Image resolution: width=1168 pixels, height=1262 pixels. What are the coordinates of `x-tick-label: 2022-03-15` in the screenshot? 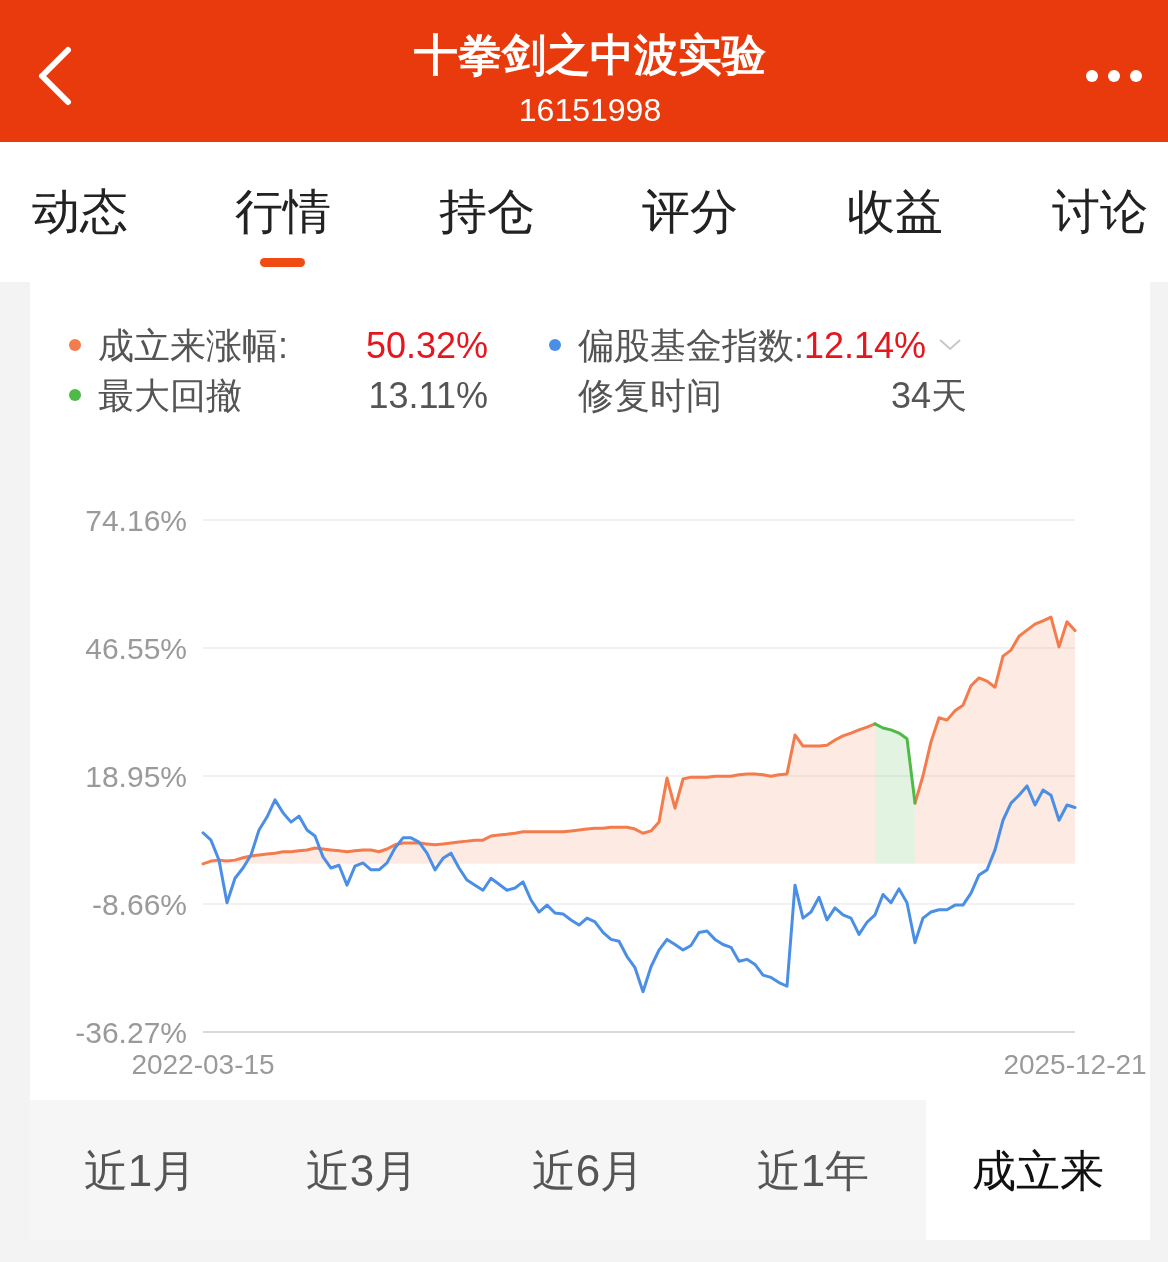 It's located at (203, 1064).